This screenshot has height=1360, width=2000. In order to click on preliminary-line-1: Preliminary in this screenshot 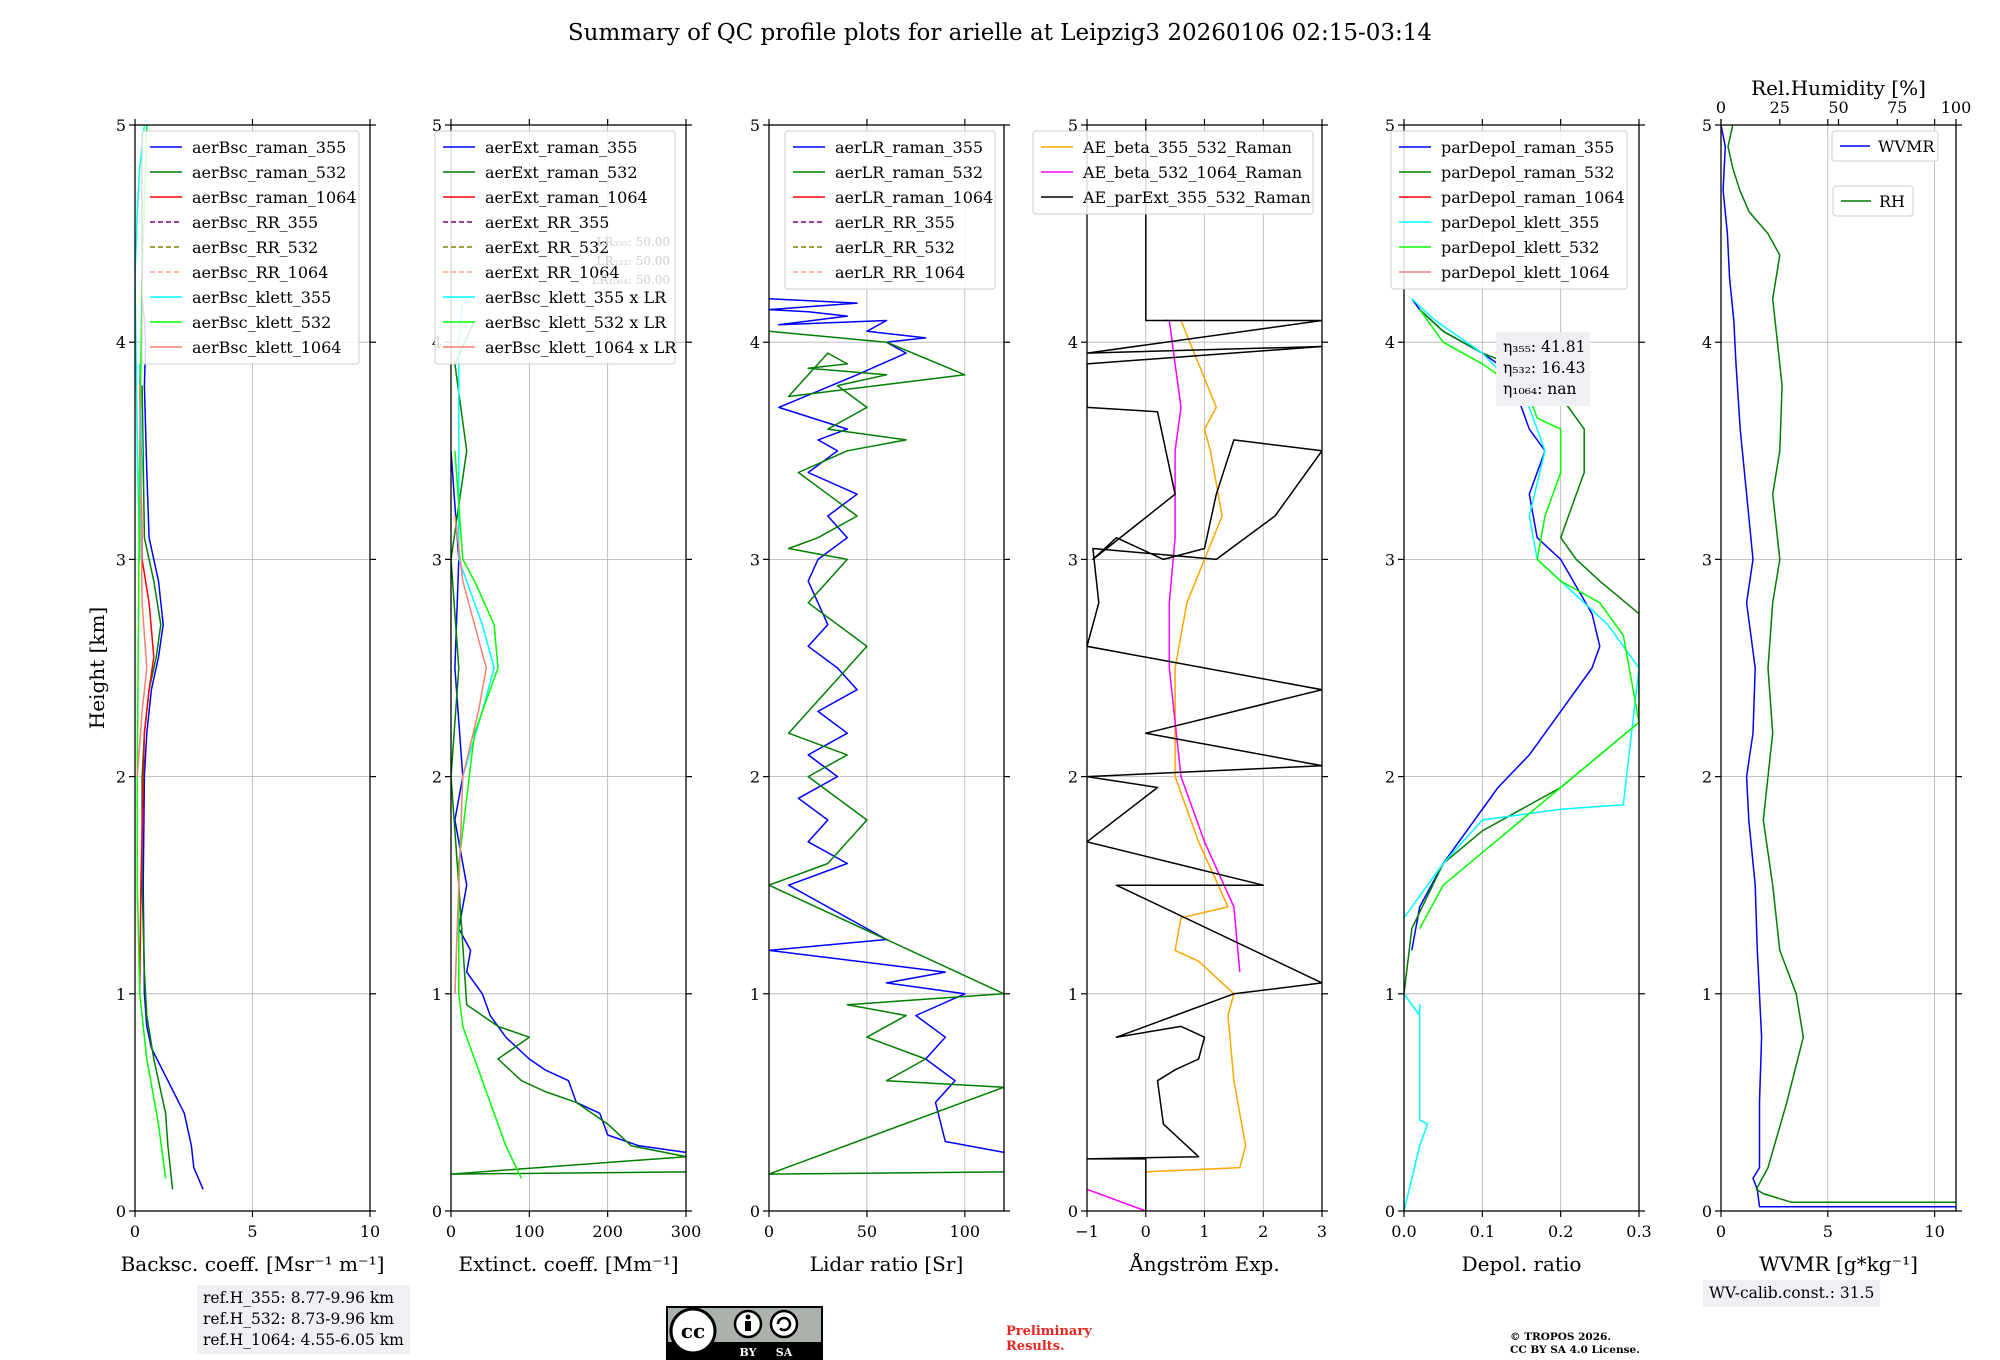, I will do `click(1049, 1331)`.